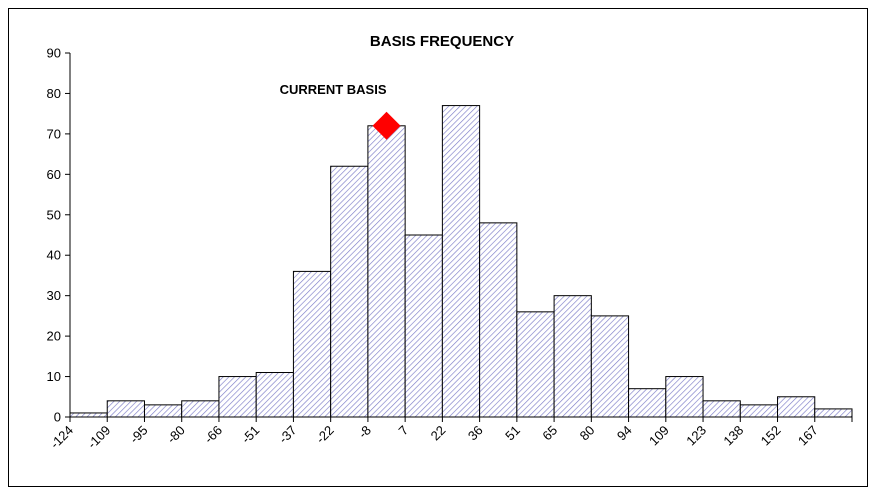 Image resolution: width=876 pixels, height=500 pixels. I want to click on y-tick-label: 60, so click(54, 174).